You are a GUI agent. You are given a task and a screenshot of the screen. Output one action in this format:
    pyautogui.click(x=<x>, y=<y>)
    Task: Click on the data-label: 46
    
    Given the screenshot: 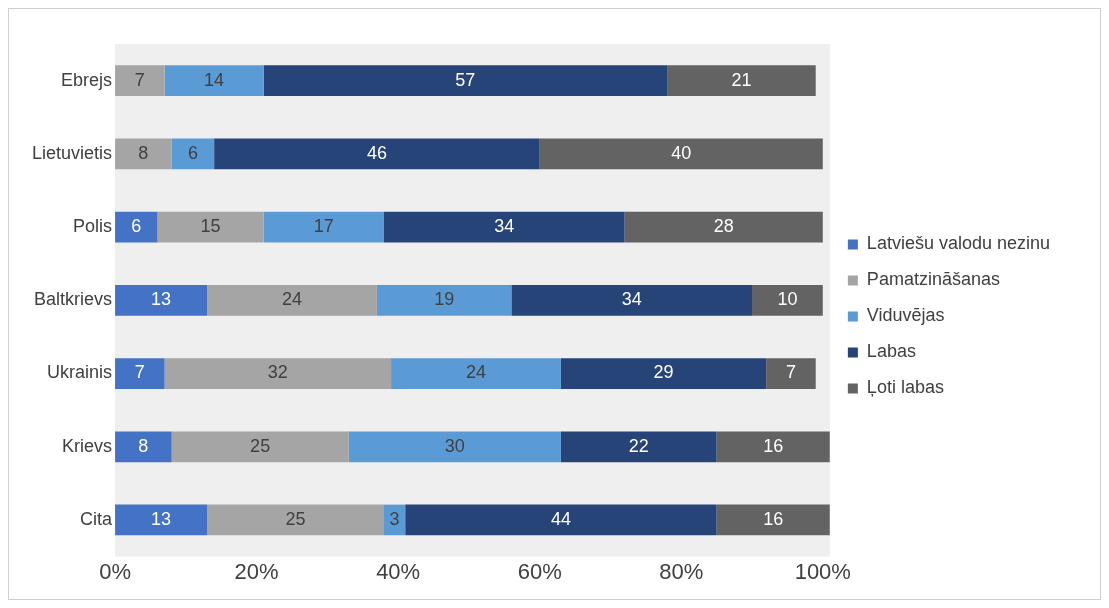 What is the action you would take?
    pyautogui.click(x=376, y=152)
    